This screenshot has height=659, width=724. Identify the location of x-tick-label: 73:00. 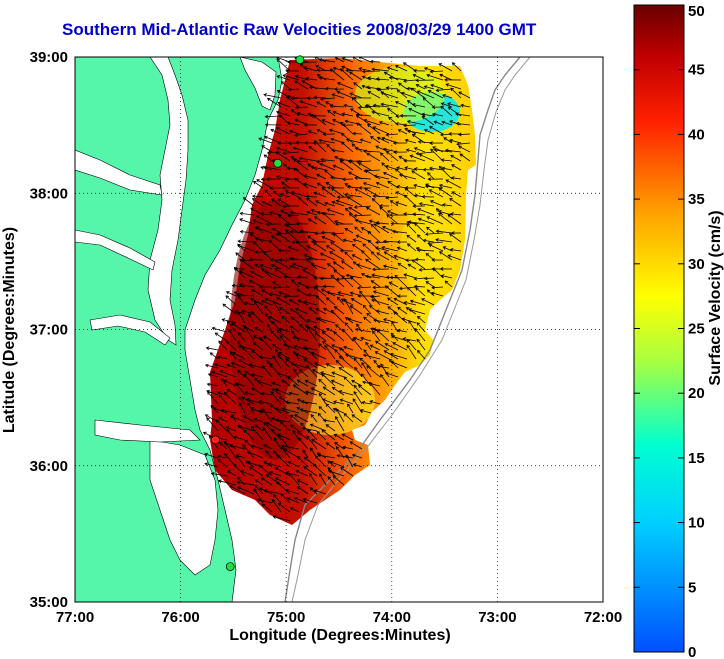
(497, 617).